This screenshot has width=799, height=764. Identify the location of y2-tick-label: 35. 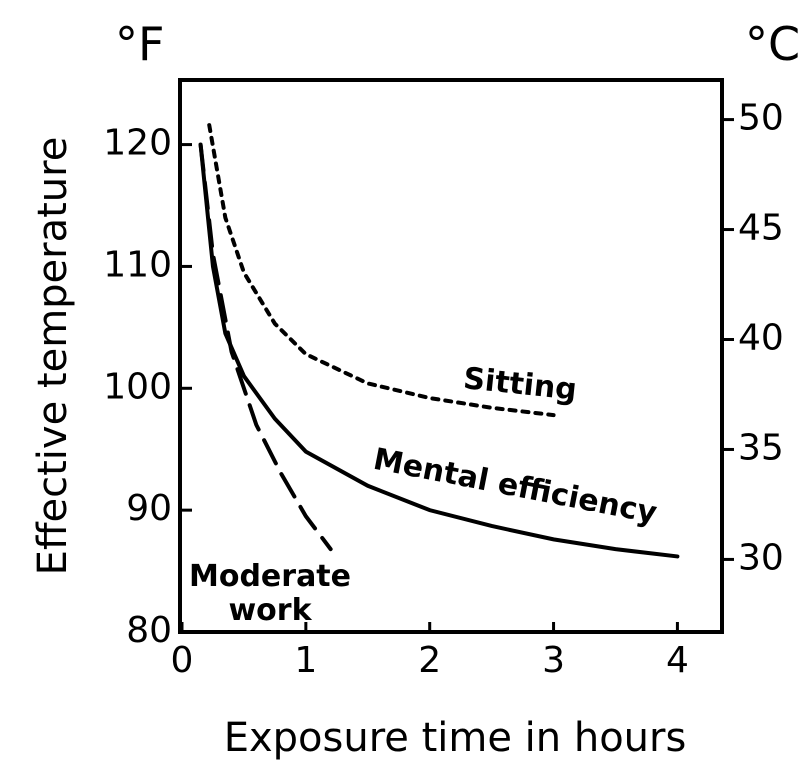
(761, 447).